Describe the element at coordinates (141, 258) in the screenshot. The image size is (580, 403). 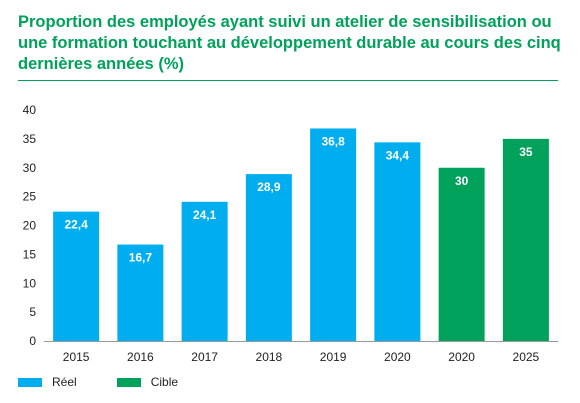
I see `bar-value-label: 16,7` at that location.